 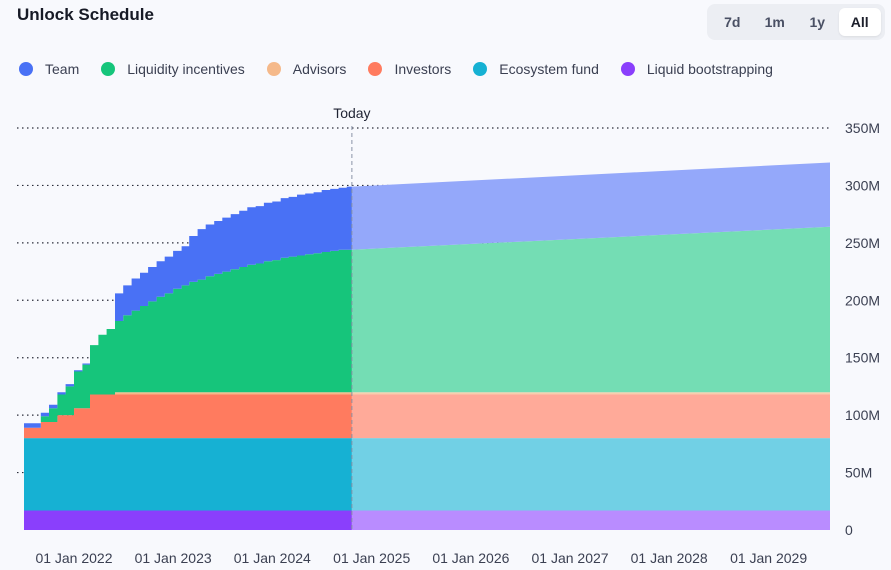 I want to click on range-button-1y: 1y, so click(x=817, y=22).